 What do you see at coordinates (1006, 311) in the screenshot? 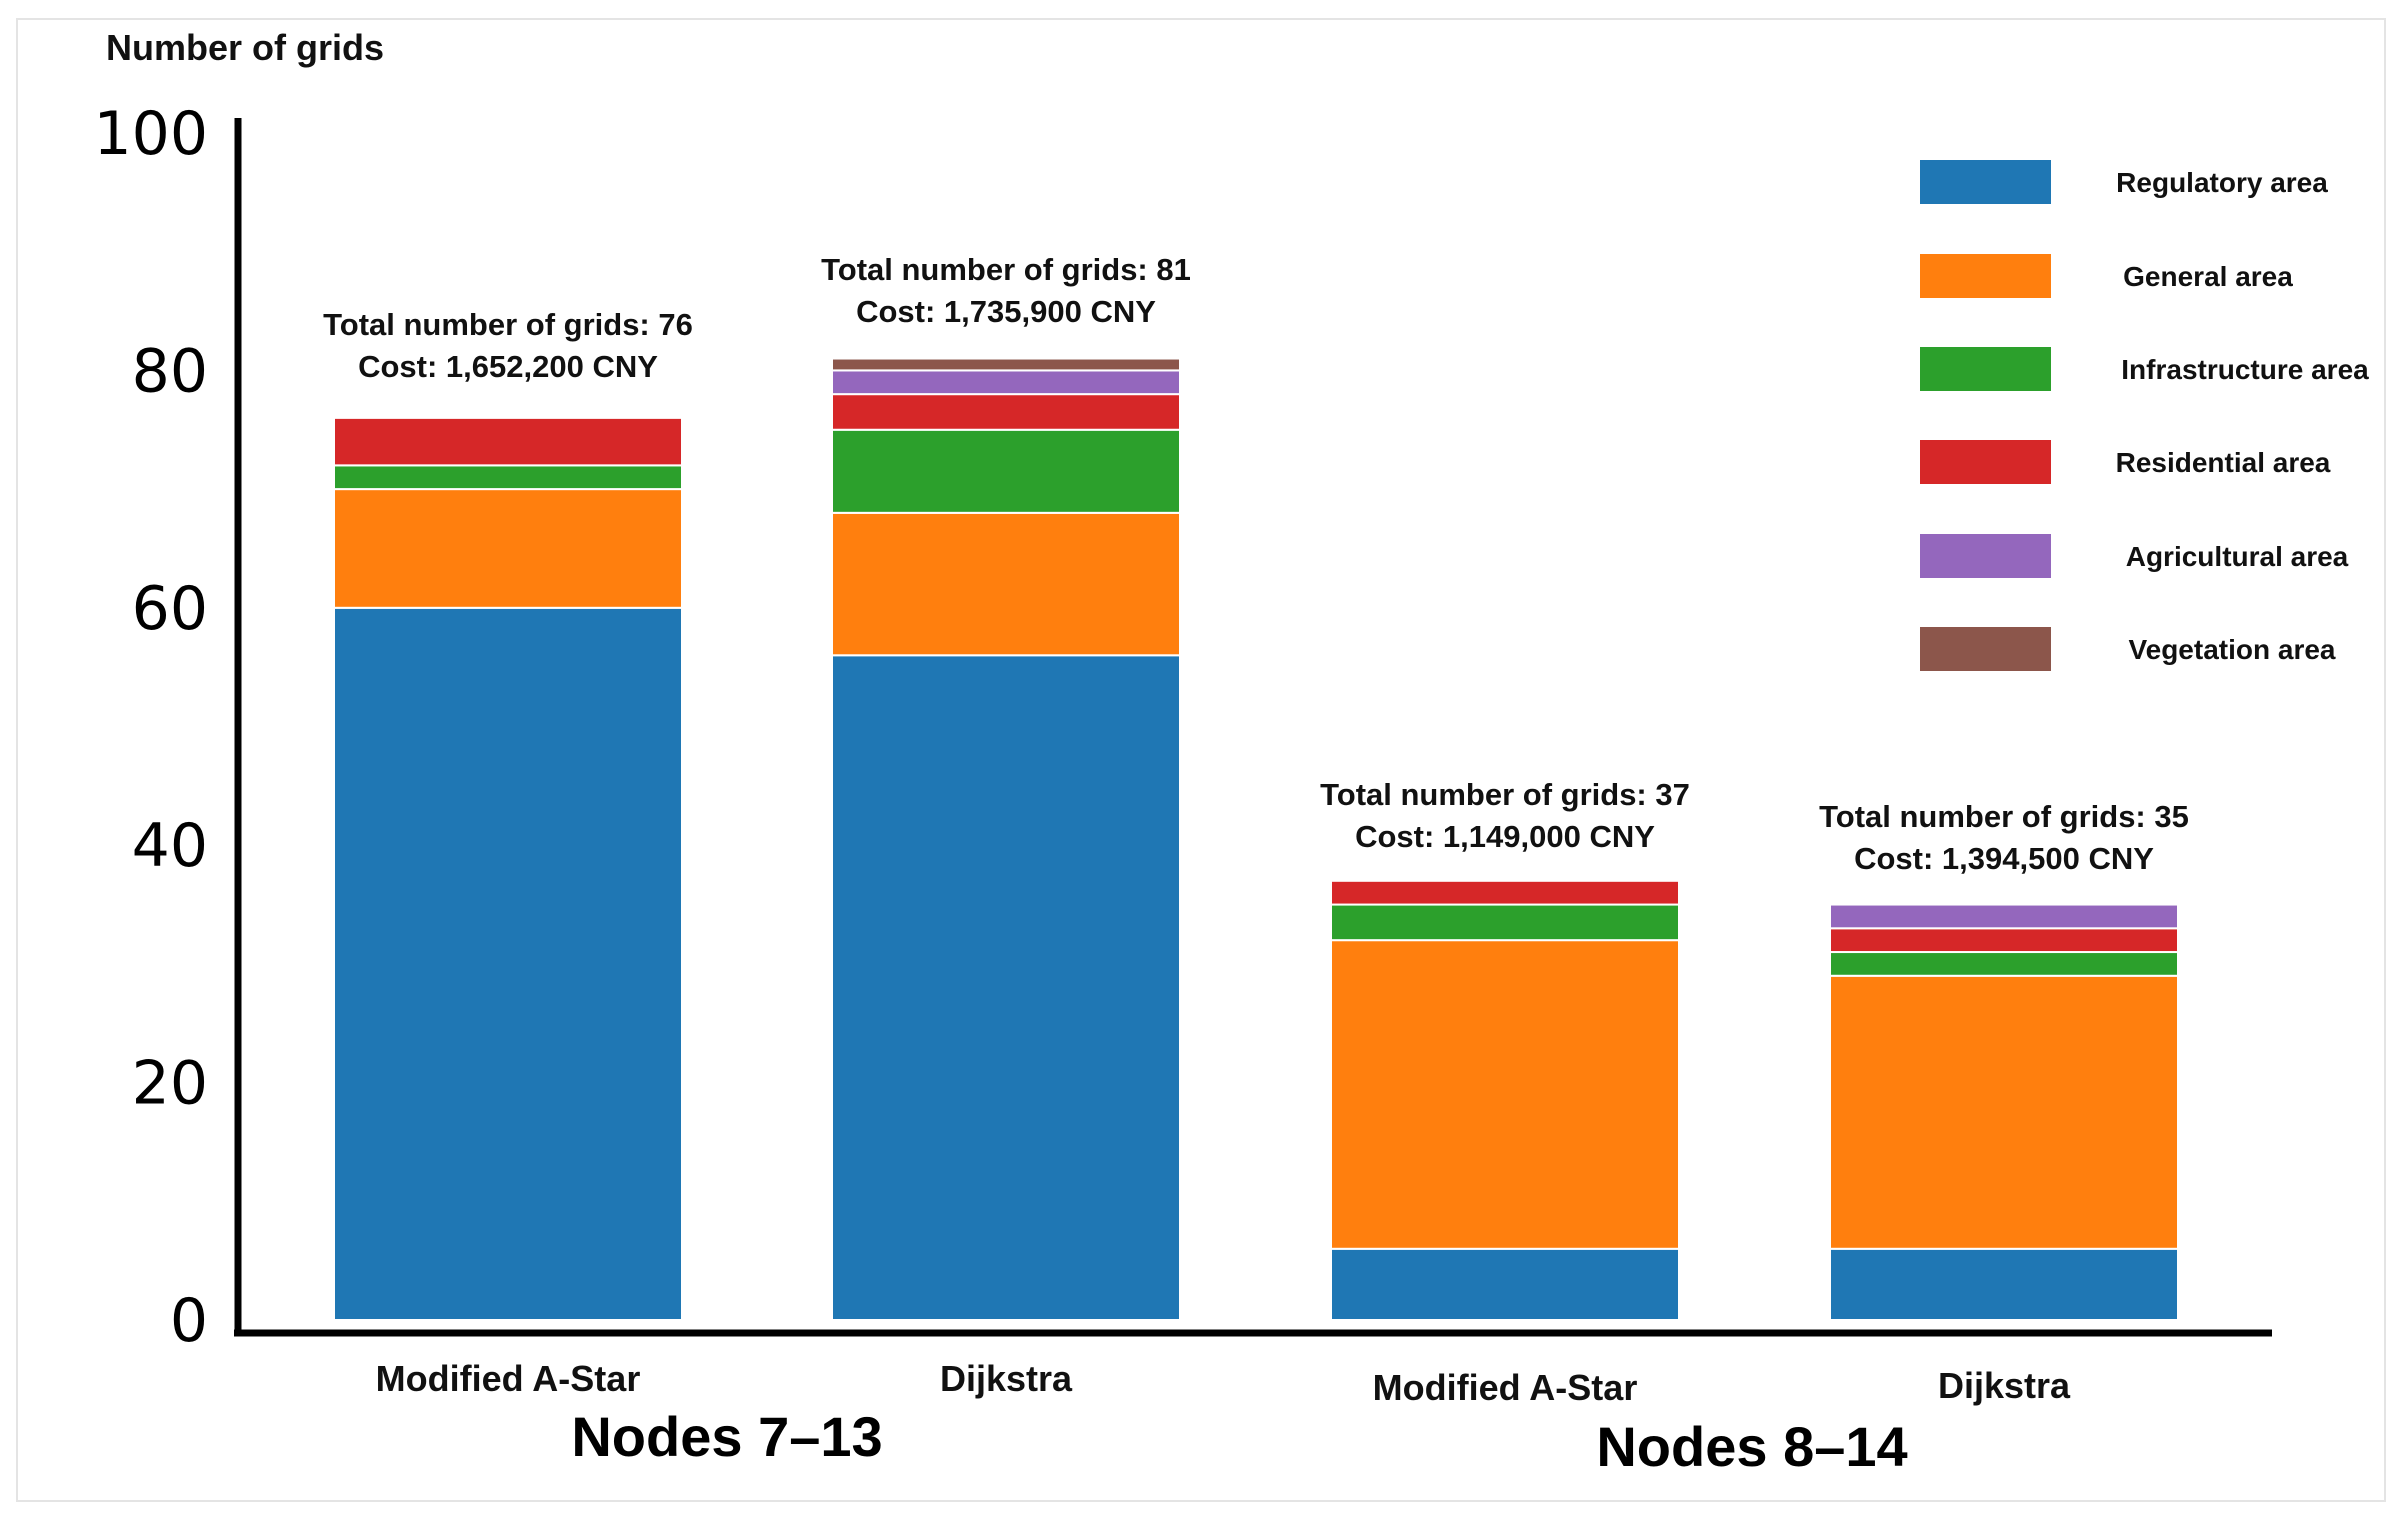
I see `annotation-cost-1: Cost: 1,735,900 CNY` at bounding box center [1006, 311].